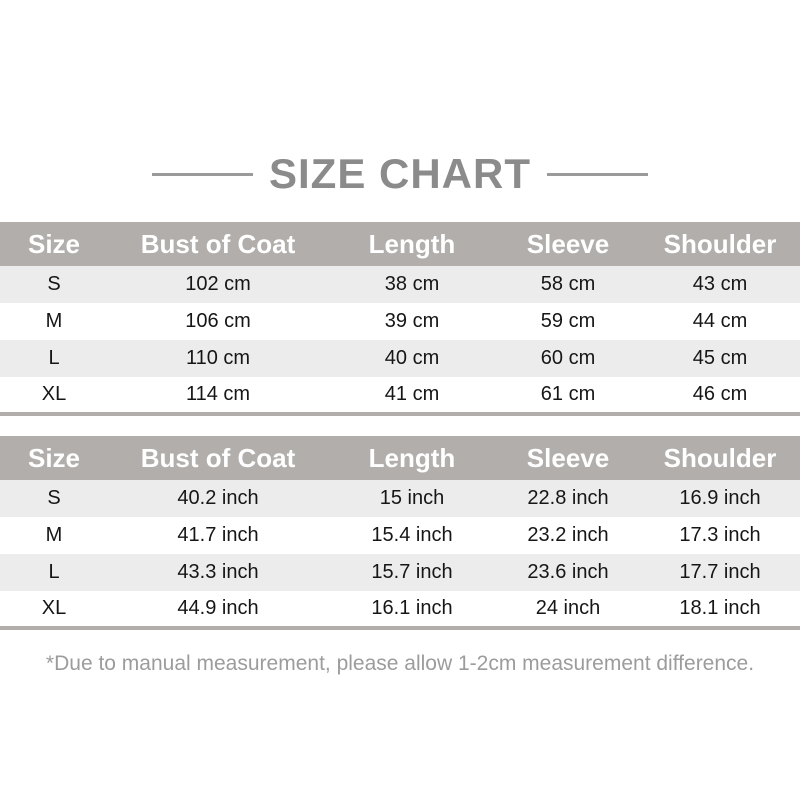  What do you see at coordinates (412, 321) in the screenshot?
I see `value-cell: 39 cm` at bounding box center [412, 321].